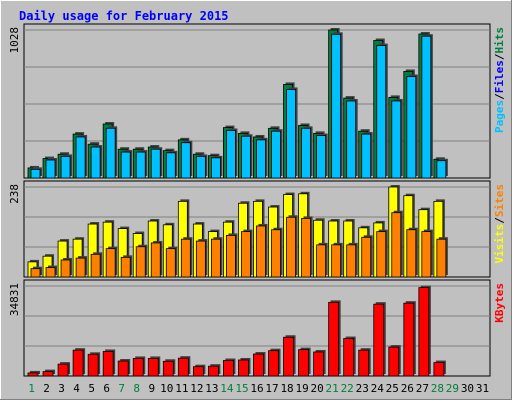 Image resolution: width=512 pixels, height=400 pixels. Describe the element at coordinates (31, 388) in the screenshot. I see `x-label-day-1: 1` at that location.